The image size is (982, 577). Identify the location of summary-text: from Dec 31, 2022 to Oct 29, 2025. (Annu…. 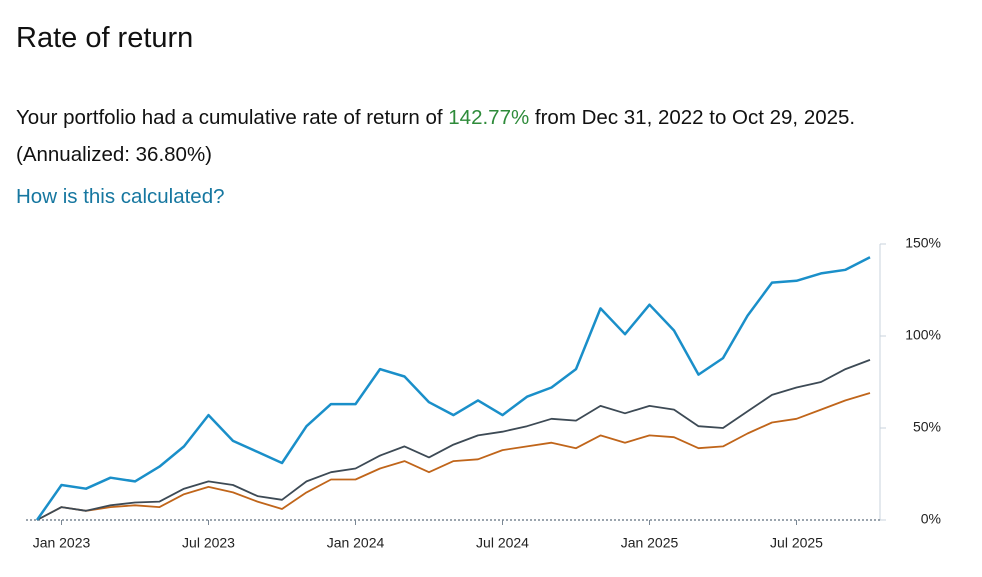
(436, 136).